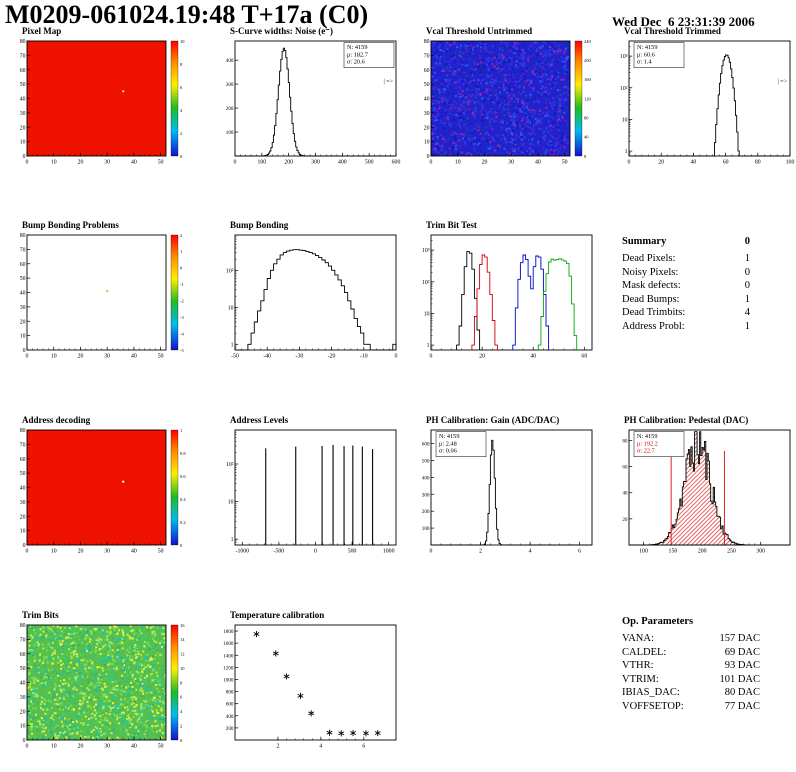 The width and height of the screenshot is (796, 772). I want to click on svg-text: 250, so click(731, 552).